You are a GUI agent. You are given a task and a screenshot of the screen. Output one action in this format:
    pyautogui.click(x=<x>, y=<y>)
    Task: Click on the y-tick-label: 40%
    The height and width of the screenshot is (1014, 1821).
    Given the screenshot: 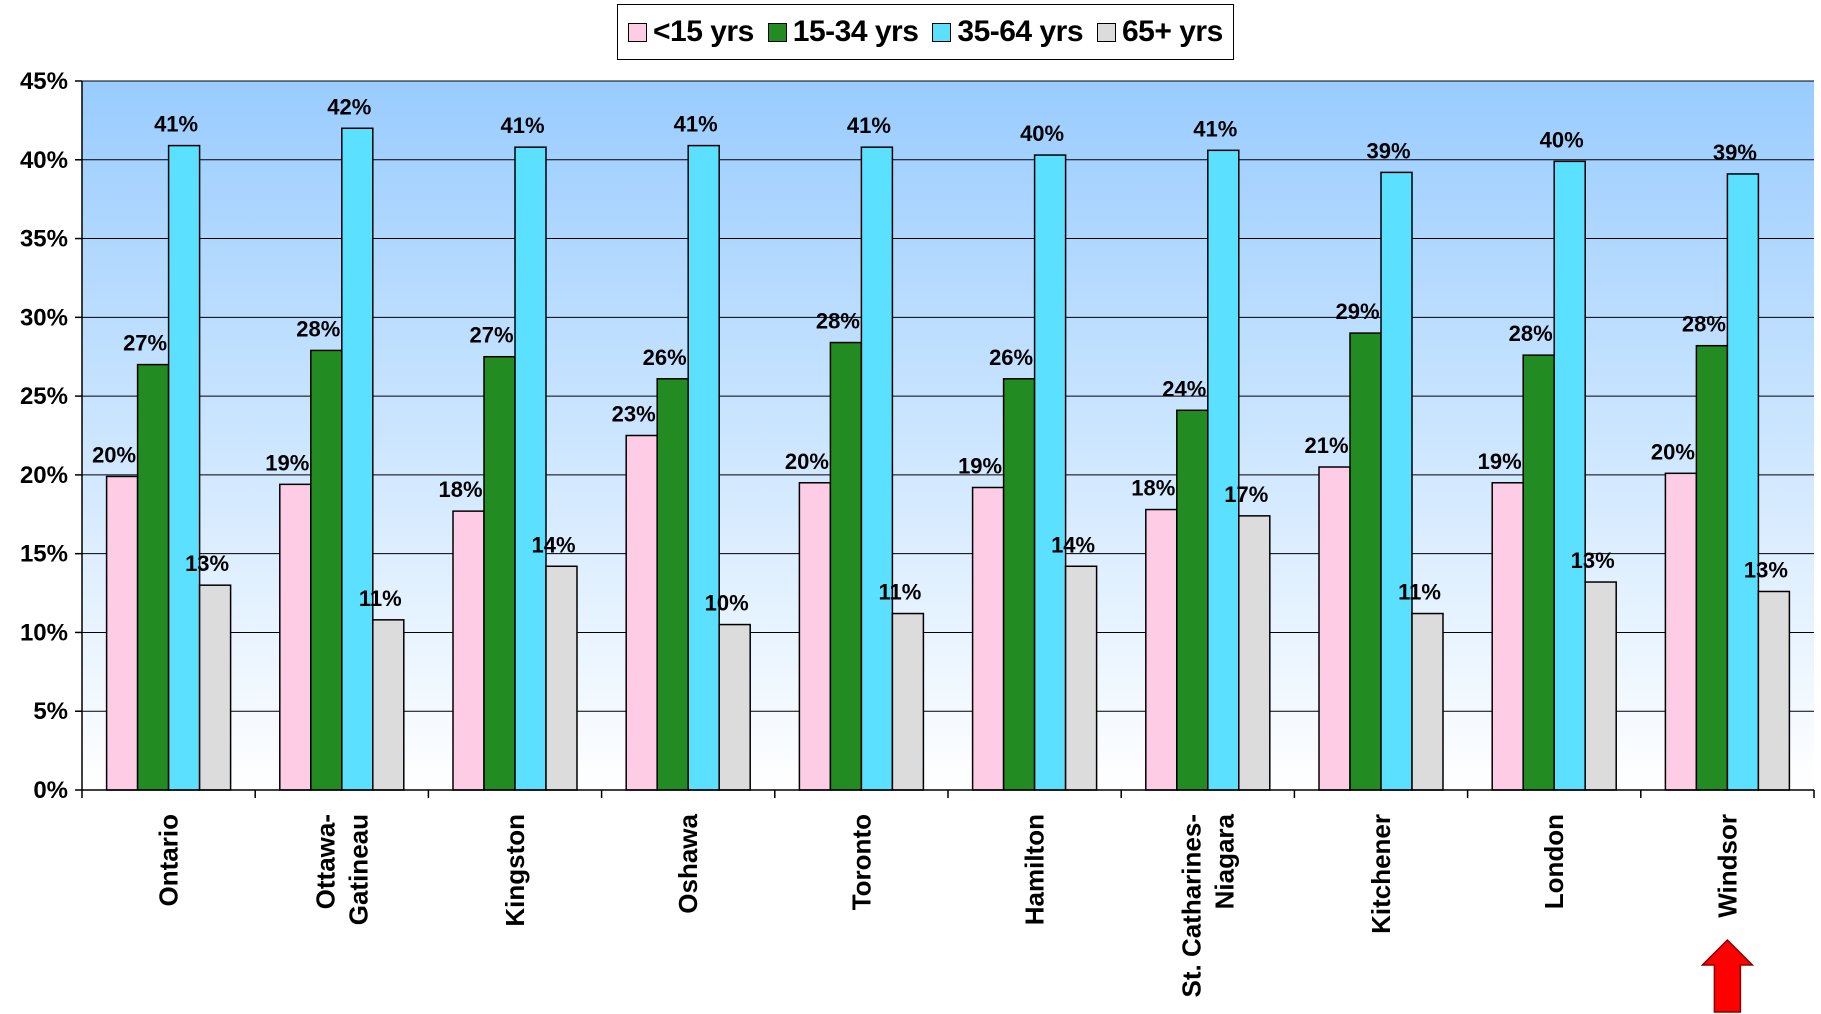 What is the action you would take?
    pyautogui.click(x=44, y=160)
    